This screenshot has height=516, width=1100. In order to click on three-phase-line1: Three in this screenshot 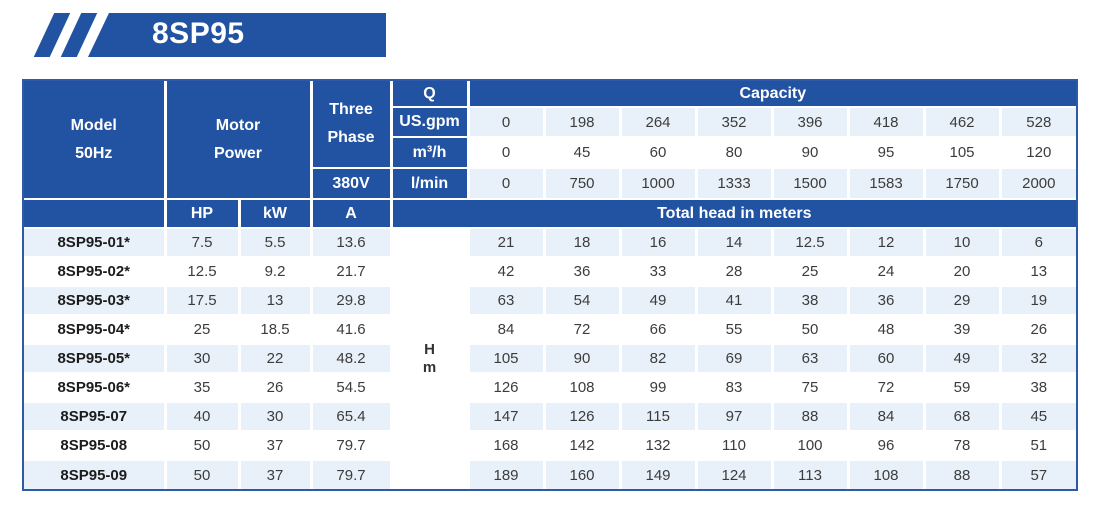, I will do `click(351, 109)`.